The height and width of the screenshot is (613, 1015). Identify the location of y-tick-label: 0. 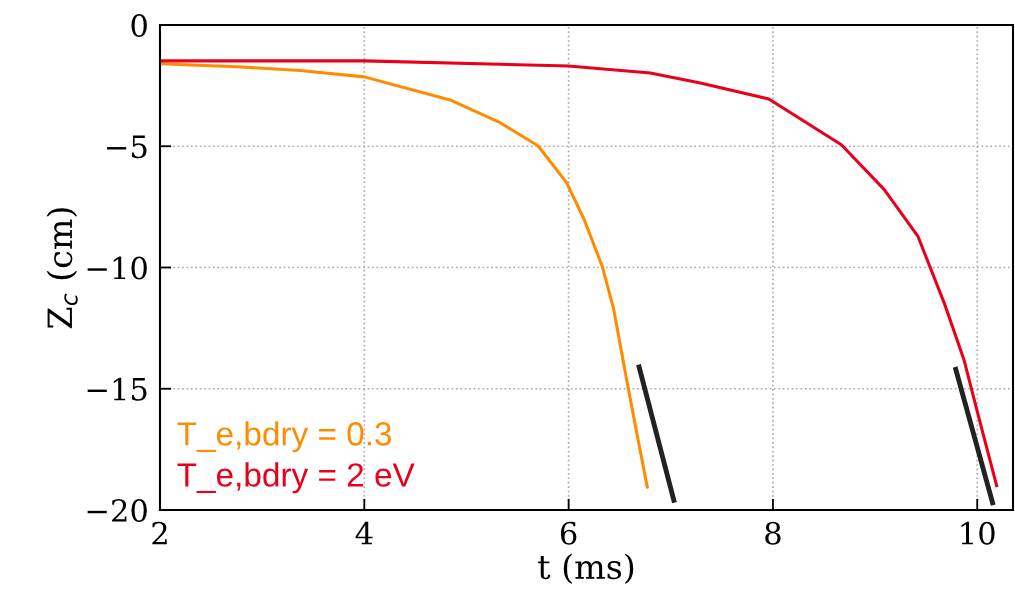
(139, 25).